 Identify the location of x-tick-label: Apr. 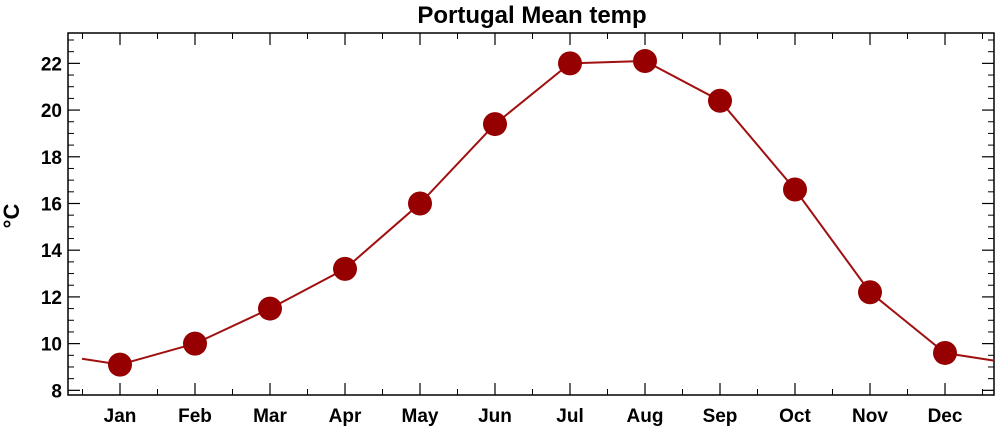
(345, 416).